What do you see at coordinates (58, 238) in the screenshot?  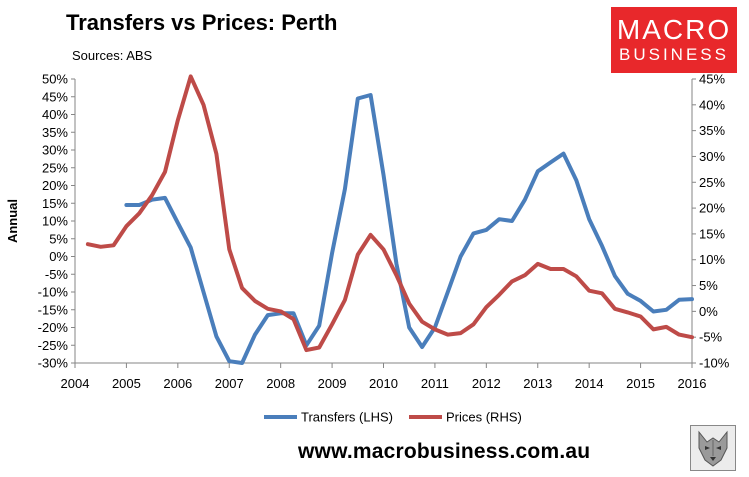 I see `left-tick-label: 5%` at bounding box center [58, 238].